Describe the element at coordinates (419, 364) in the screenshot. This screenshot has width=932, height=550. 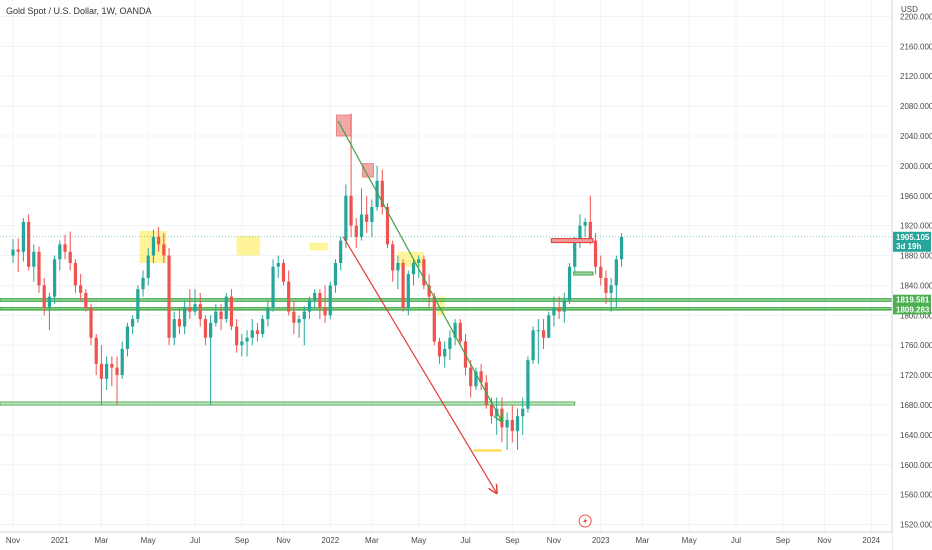
I see `trend-arrow-red` at that location.